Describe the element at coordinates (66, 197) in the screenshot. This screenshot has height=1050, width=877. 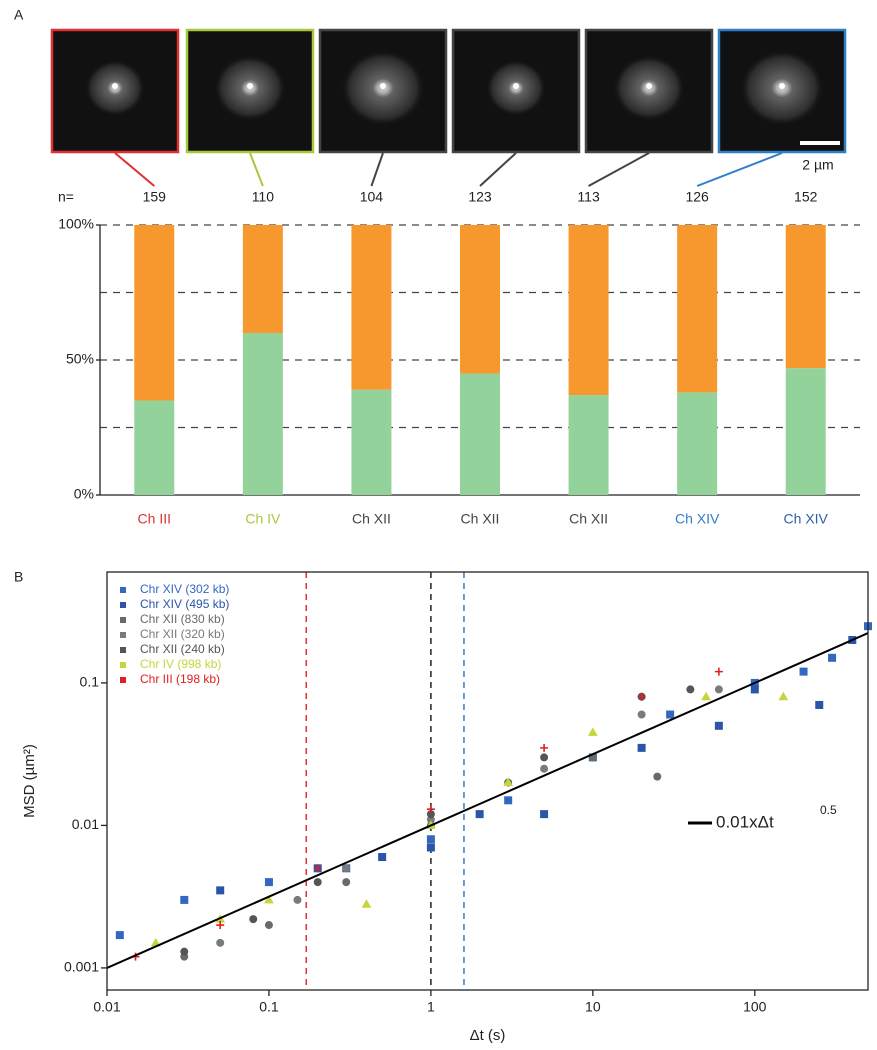
I see `count-prefix: n=` at that location.